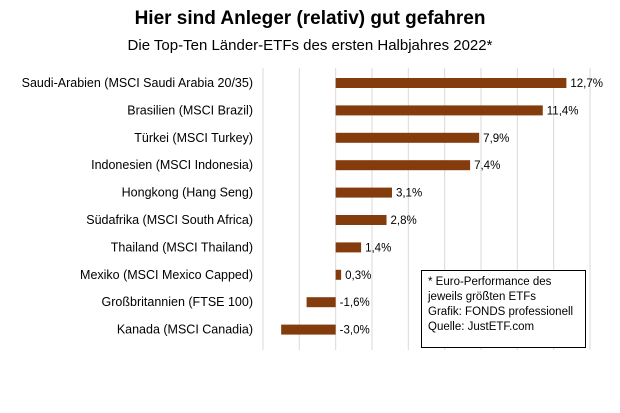  I want to click on category-label: Brasilien (MSCI Brazil), so click(190, 110).